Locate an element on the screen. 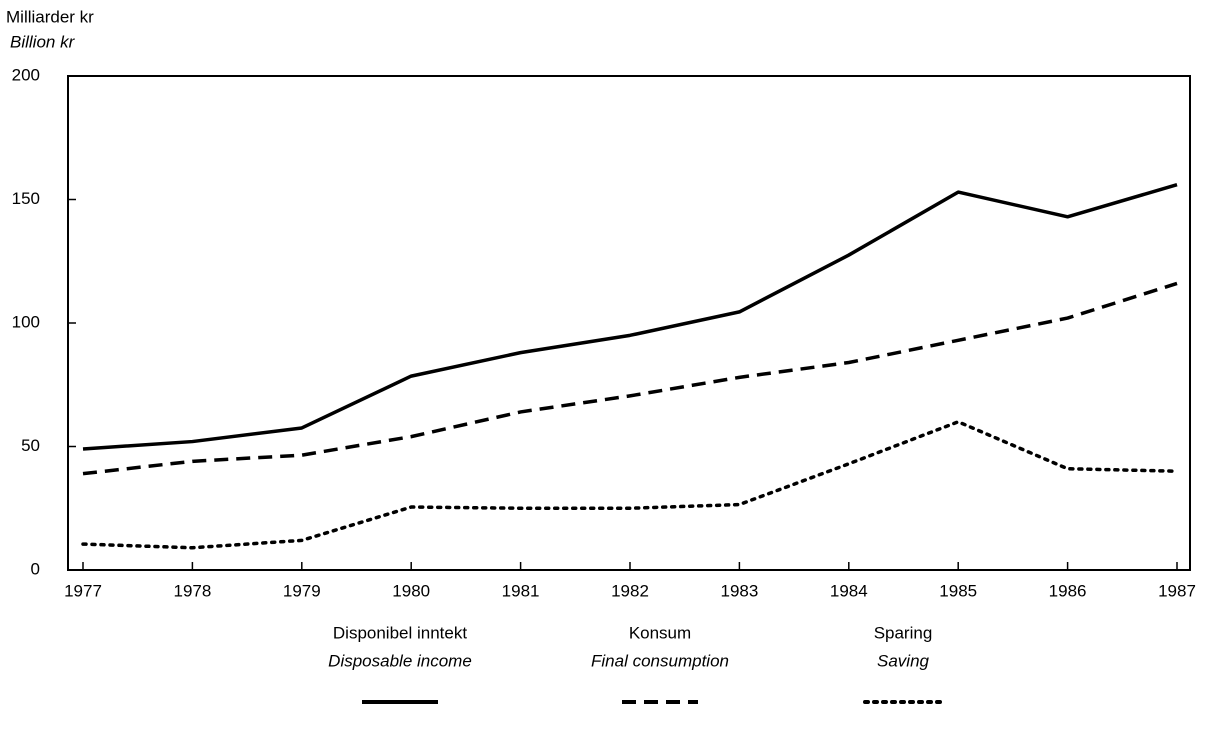 This screenshot has height=732, width=1207. x-tick-label: 1980 is located at coordinates (411, 590).